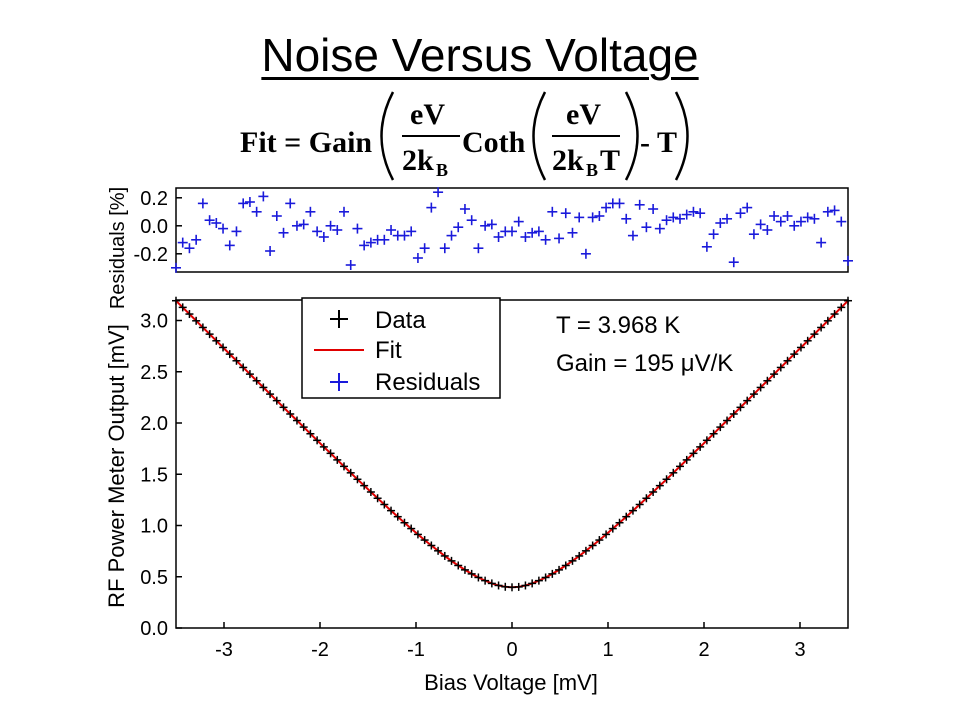  Describe the element at coordinates (118, 248) in the screenshot. I see `residuals-y-axis-label: Residuals [%]` at that location.